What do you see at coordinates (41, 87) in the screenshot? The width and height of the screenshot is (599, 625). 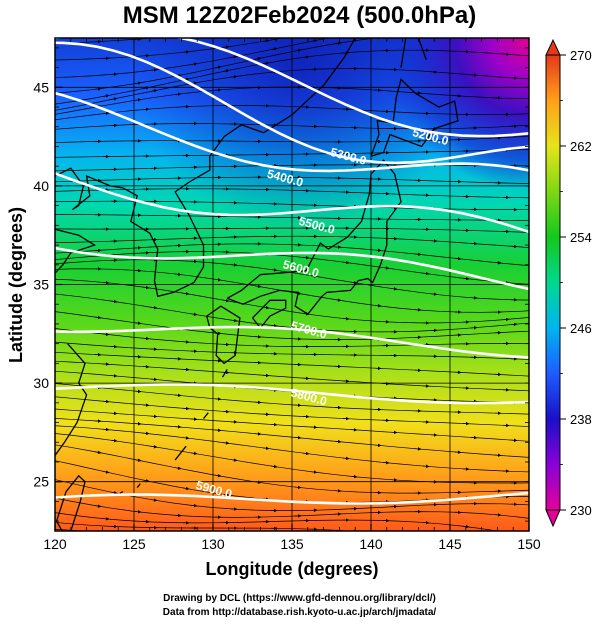 I see `y-tick-label: 45` at bounding box center [41, 87].